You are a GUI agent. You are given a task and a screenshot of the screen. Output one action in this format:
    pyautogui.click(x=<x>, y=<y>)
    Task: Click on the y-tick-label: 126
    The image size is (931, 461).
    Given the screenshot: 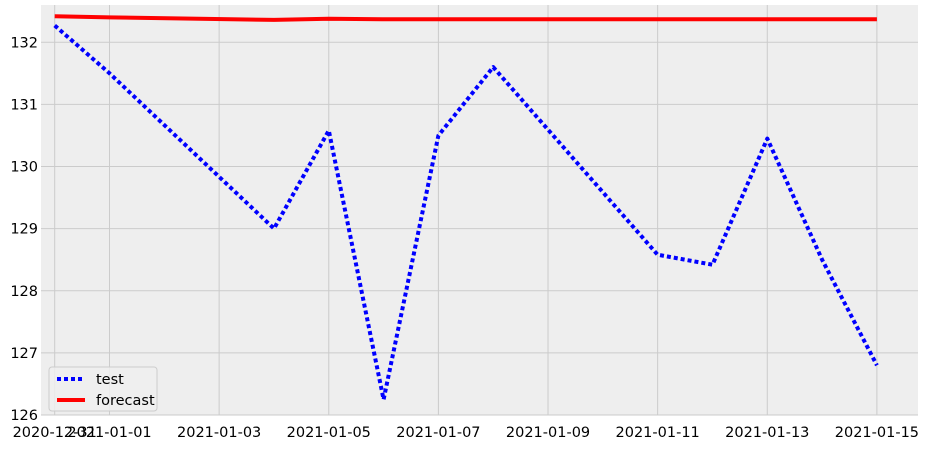 What is the action you would take?
    pyautogui.click(x=24, y=416)
    